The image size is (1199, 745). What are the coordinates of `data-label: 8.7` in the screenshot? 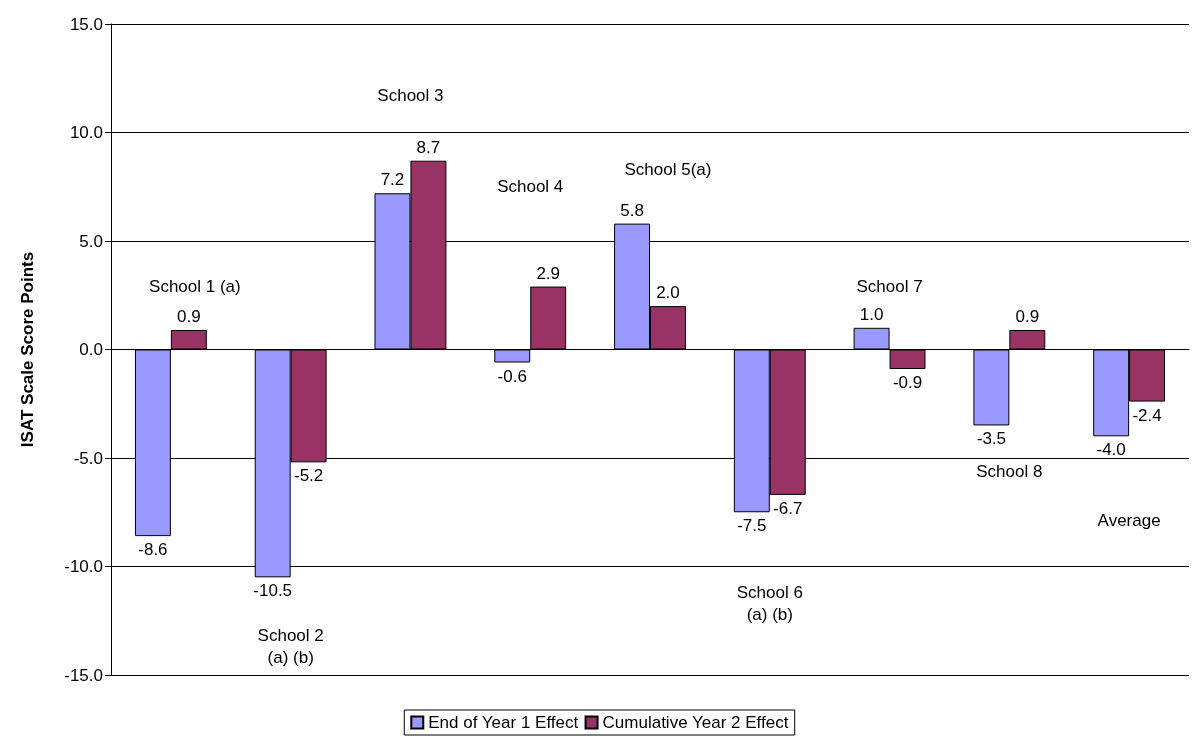 It's located at (428, 147).